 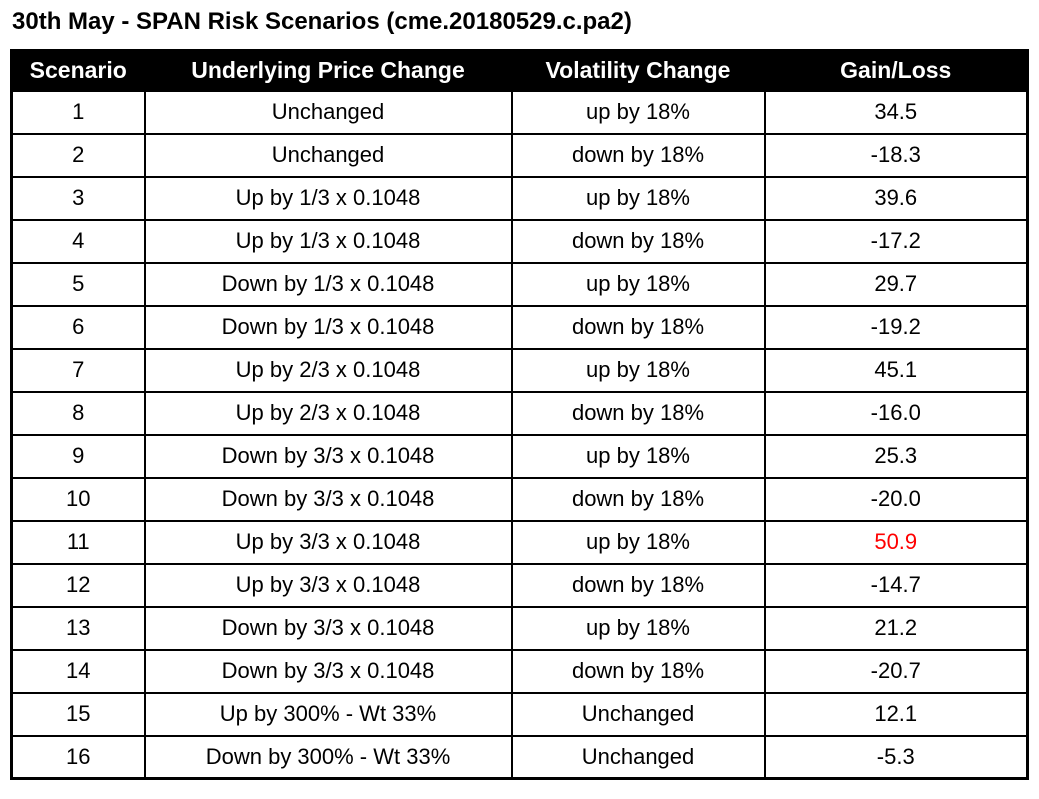 What do you see at coordinates (896, 327) in the screenshot?
I see `gain-loss-cell: -19.2` at bounding box center [896, 327].